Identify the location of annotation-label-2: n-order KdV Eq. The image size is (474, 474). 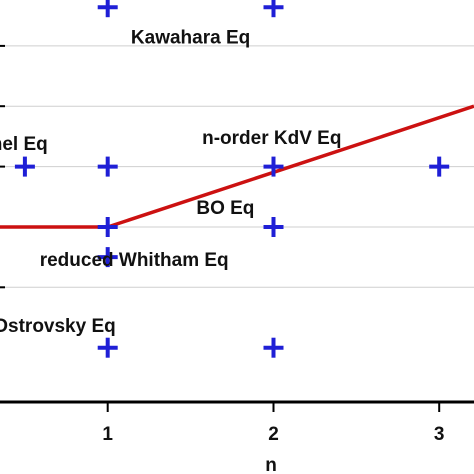
(271, 138).